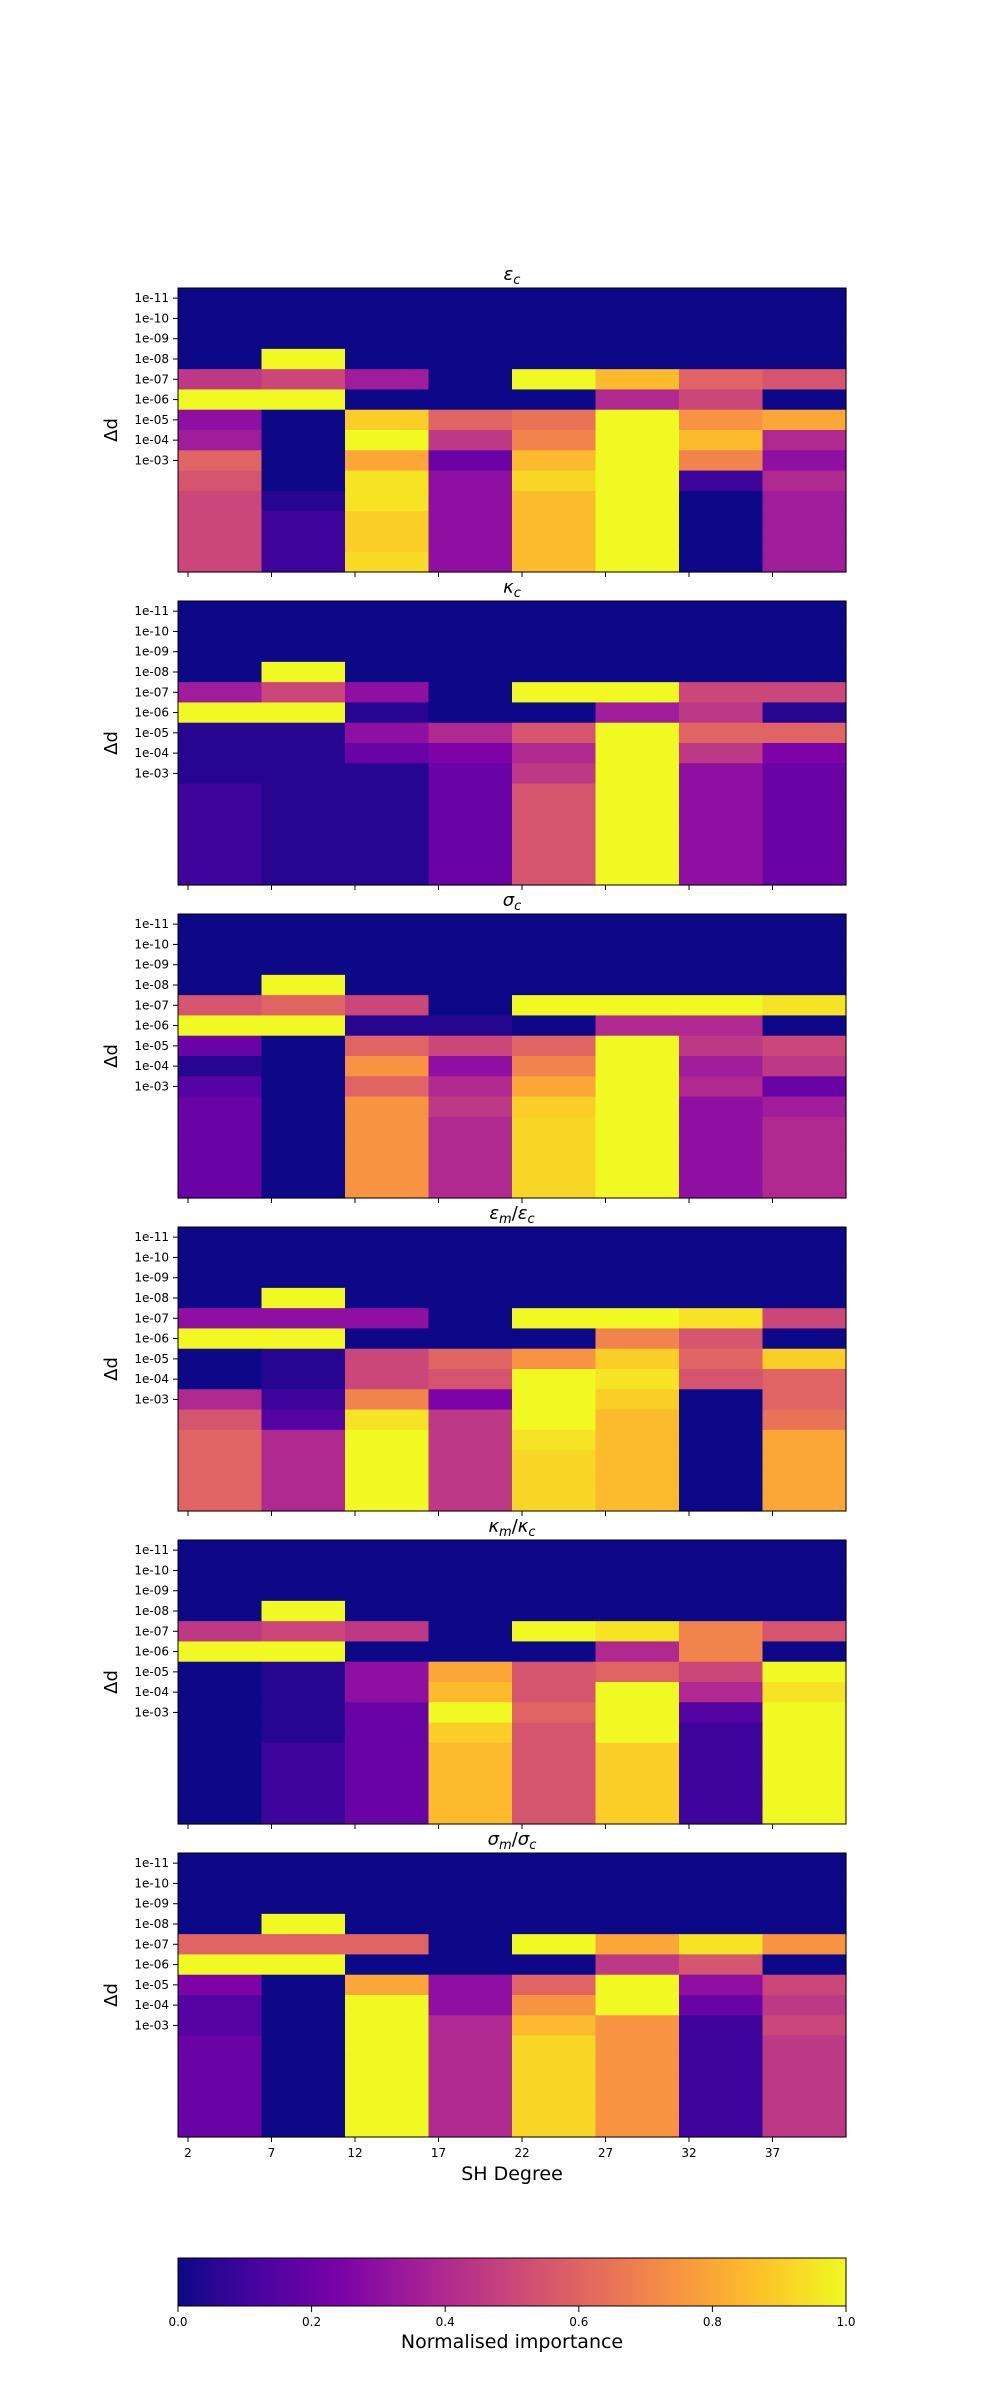 Image resolution: width=1000 pixels, height=2400 pixels. What do you see at coordinates (111, 1369) in the screenshot?
I see `y-axis-label: Δd` at bounding box center [111, 1369].